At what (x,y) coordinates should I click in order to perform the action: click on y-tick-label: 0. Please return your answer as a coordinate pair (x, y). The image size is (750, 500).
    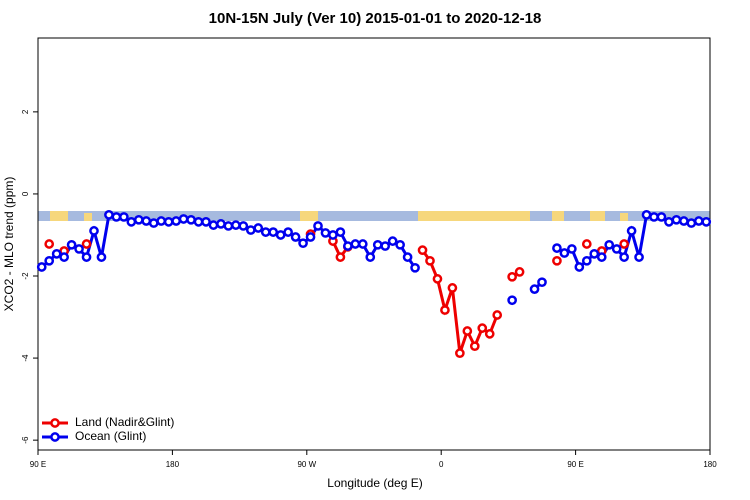
    Looking at the image, I should click on (25, 193).